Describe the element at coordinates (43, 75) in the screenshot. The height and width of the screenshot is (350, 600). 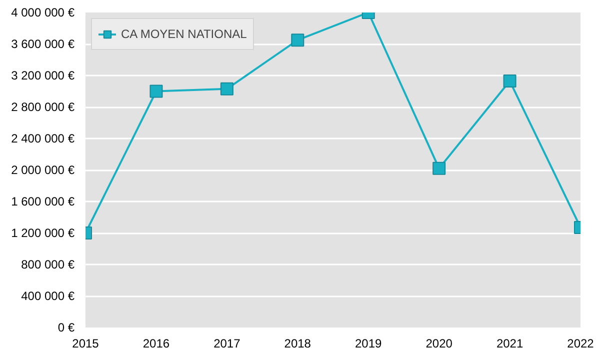
I see `y-tick-label: 3 200 000 €` at that location.